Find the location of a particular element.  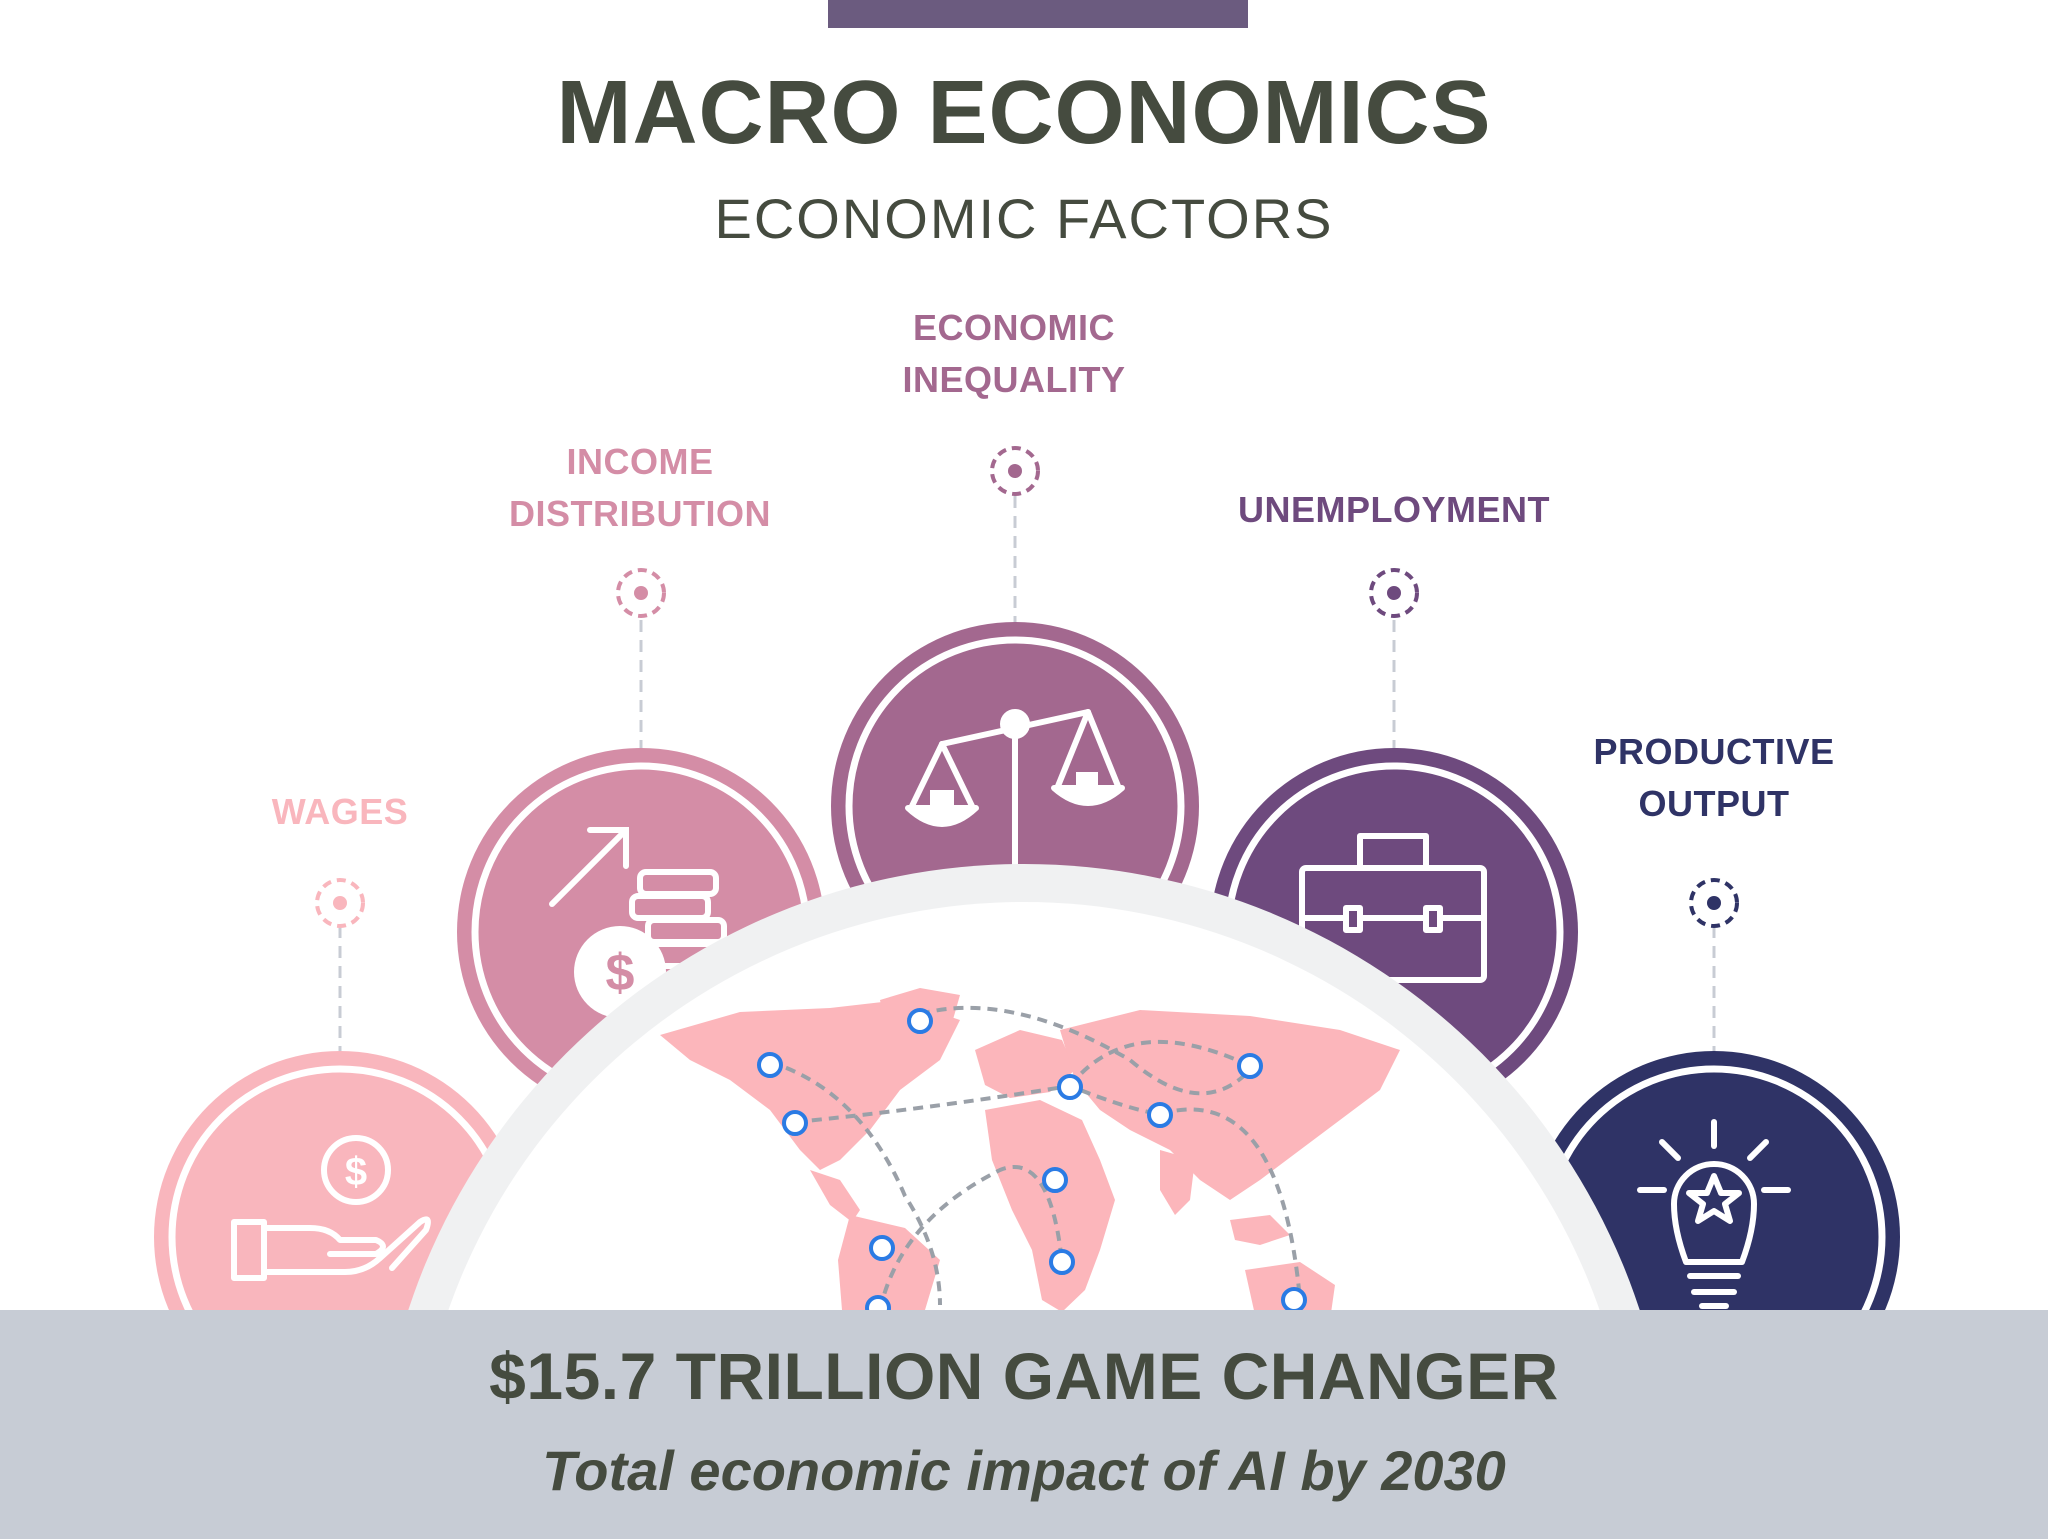

top-accent-bar is located at coordinates (1038, 14).